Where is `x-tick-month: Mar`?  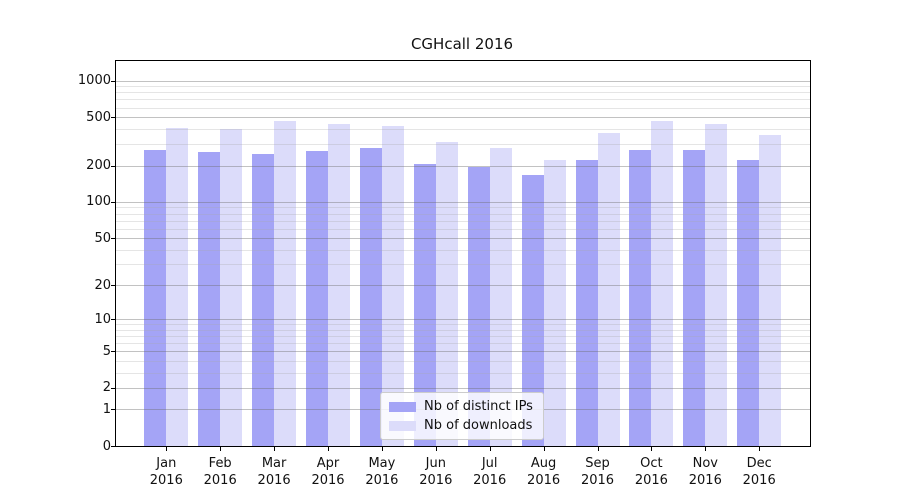
x-tick-month: Mar is located at coordinates (274, 463).